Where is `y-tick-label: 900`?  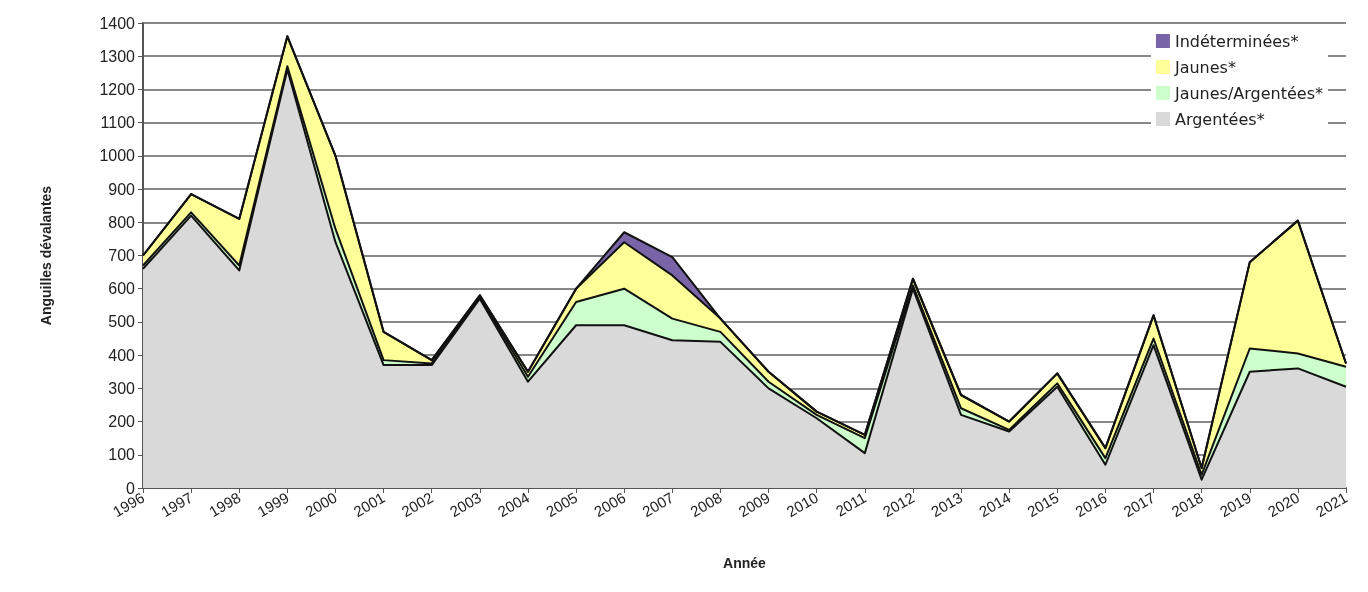
y-tick-label: 900 is located at coordinates (122, 189).